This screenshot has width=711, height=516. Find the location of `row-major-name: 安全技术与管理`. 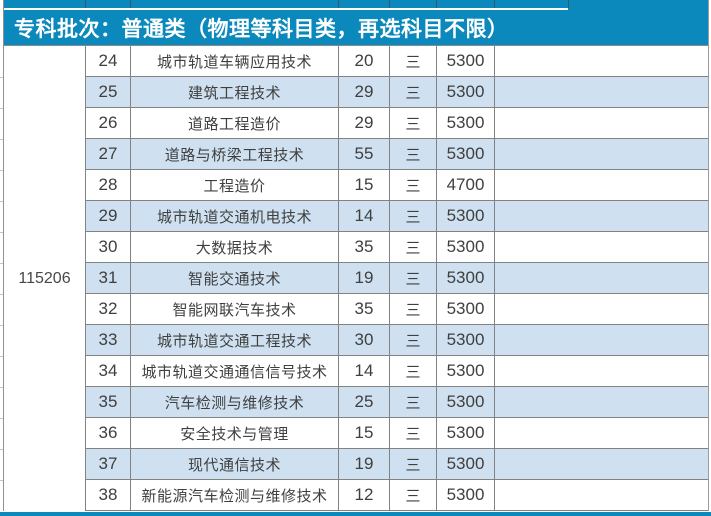

row-major-name: 安全技术与管理 is located at coordinates (235, 433).